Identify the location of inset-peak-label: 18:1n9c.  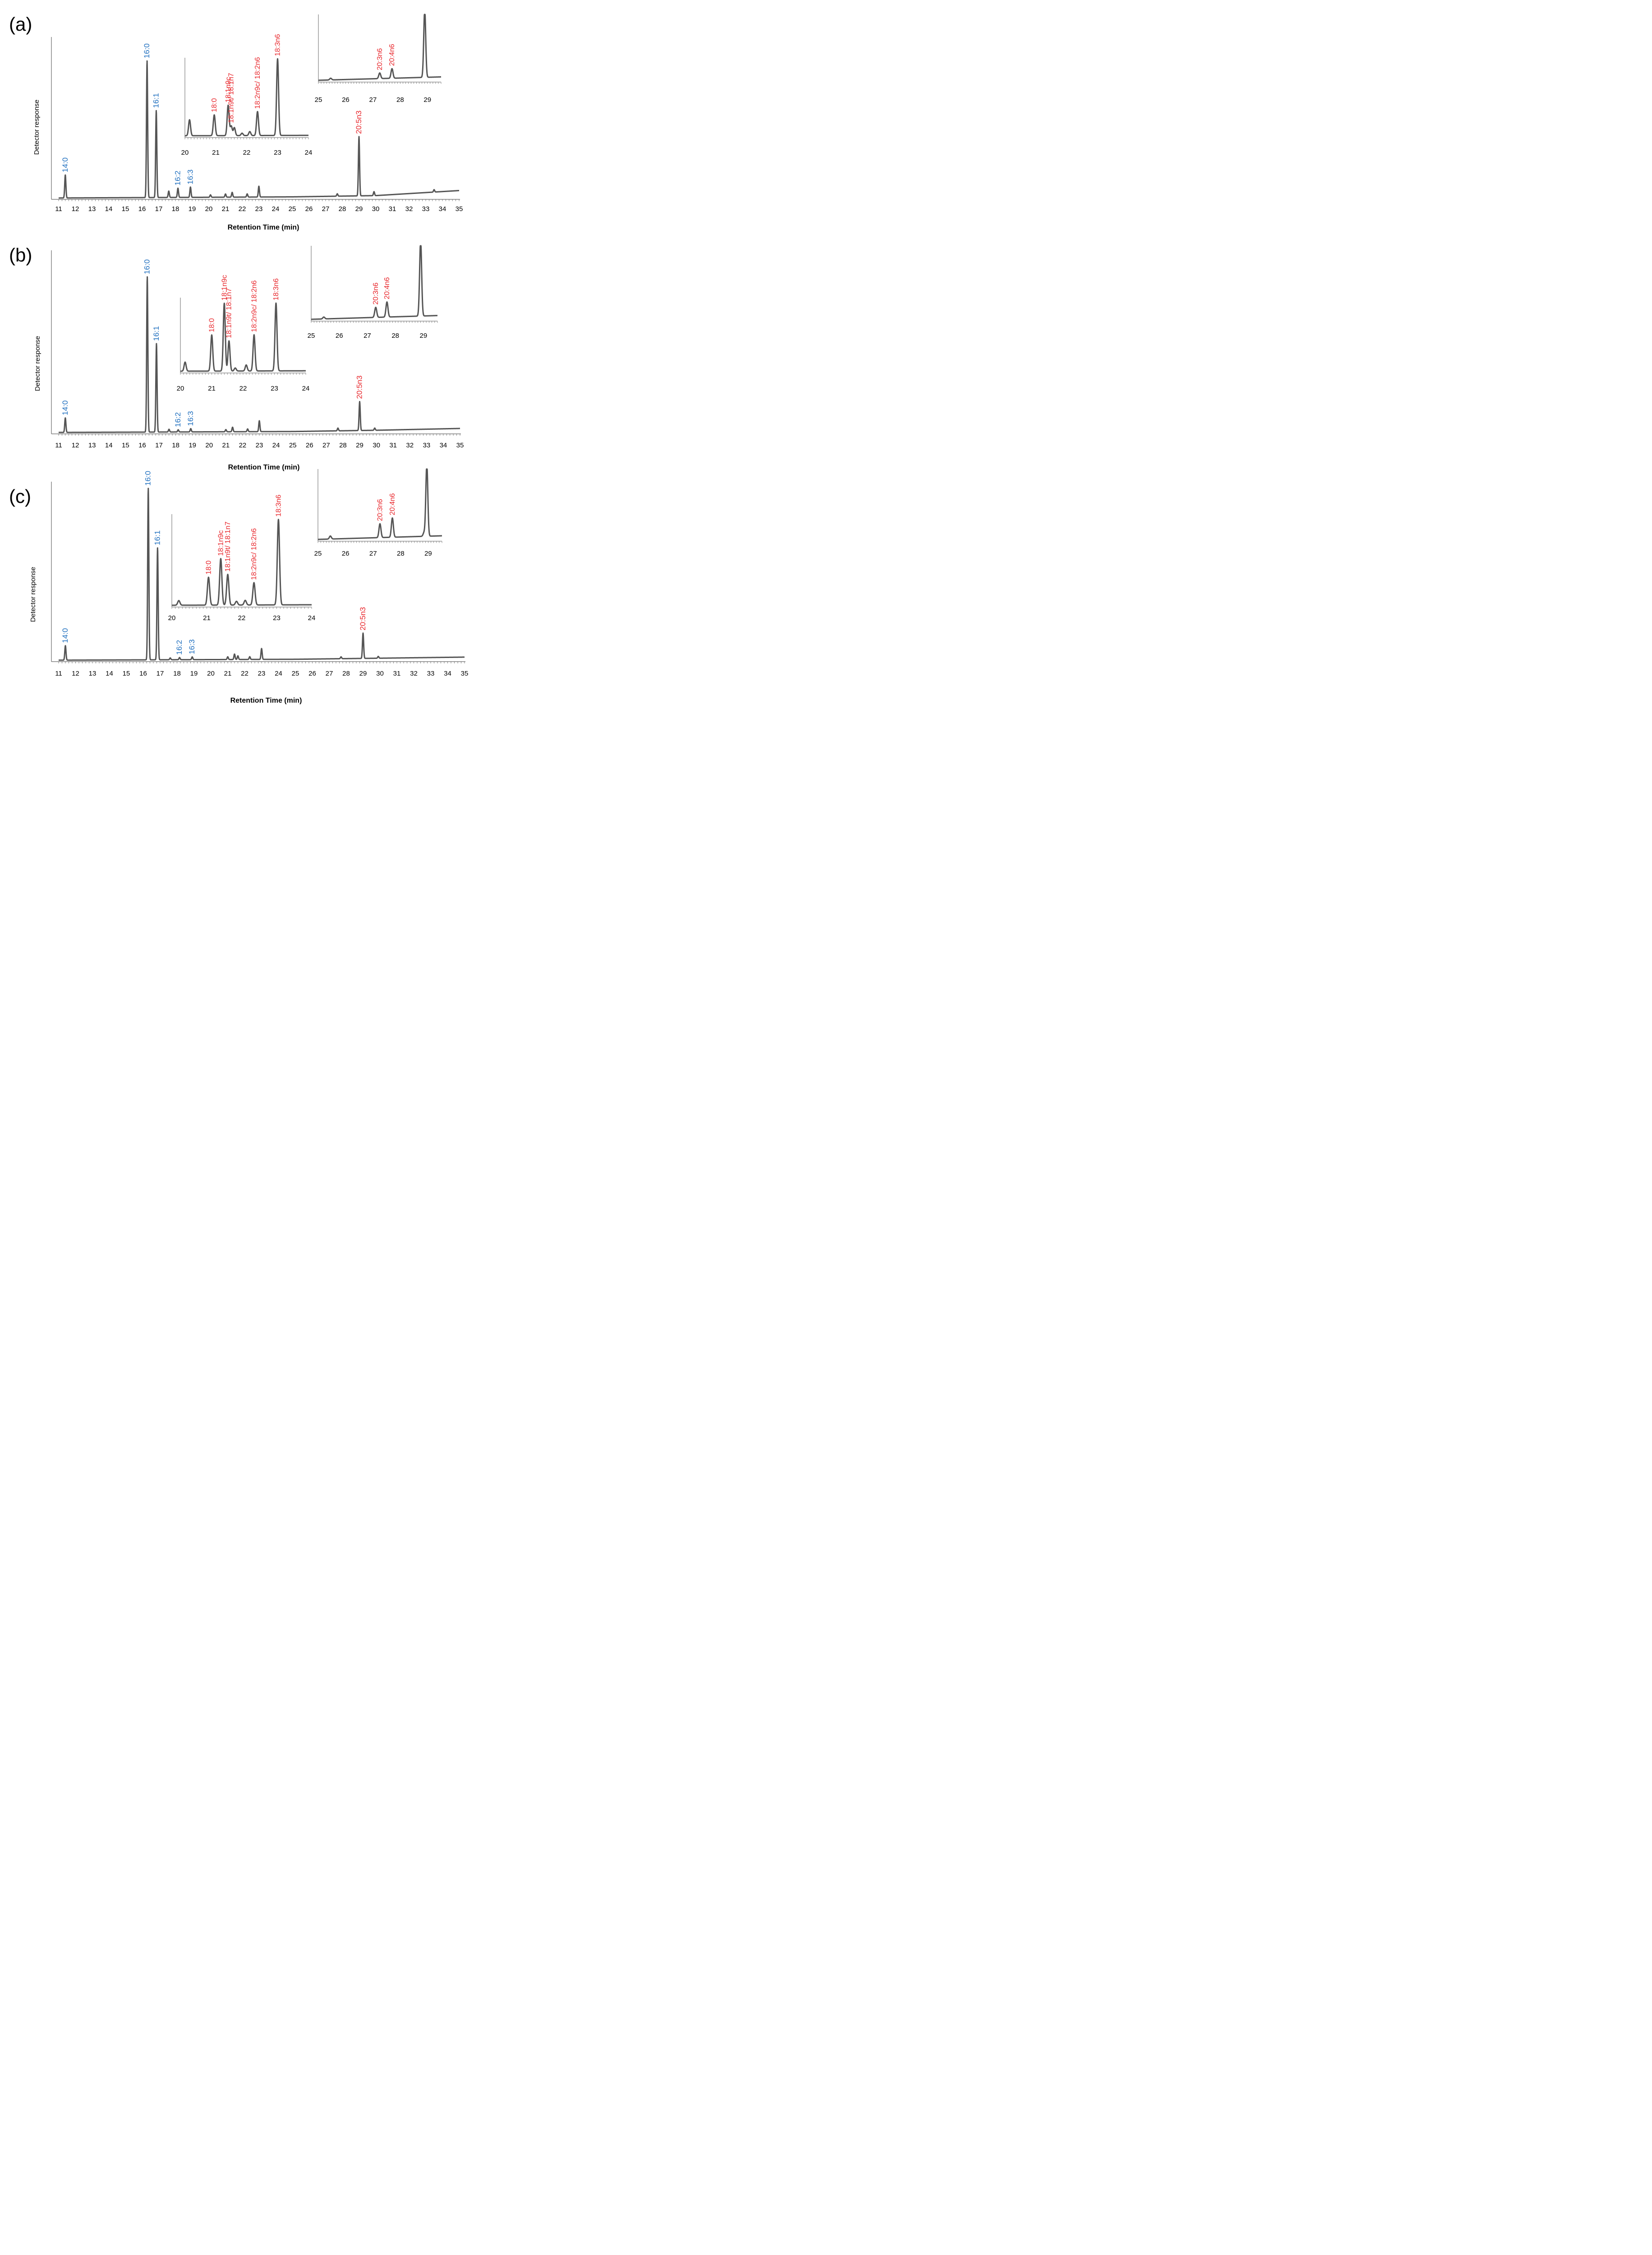
(229, 89).